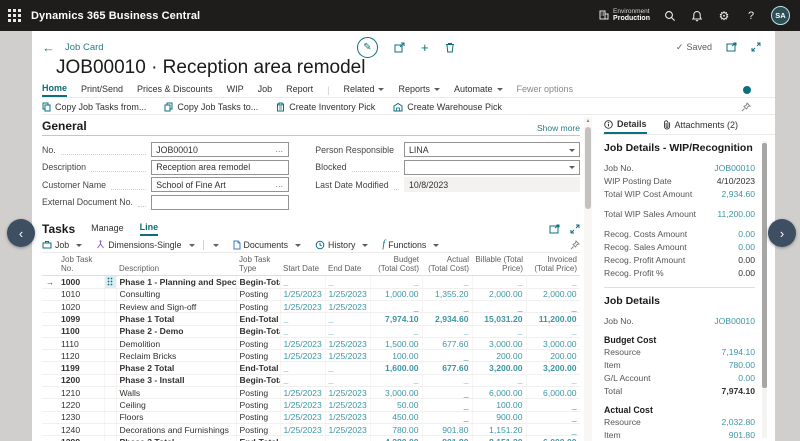 This screenshot has width=800, height=441. Describe the element at coordinates (756, 47) in the screenshot. I see `collapse-focus-icon` at that location.